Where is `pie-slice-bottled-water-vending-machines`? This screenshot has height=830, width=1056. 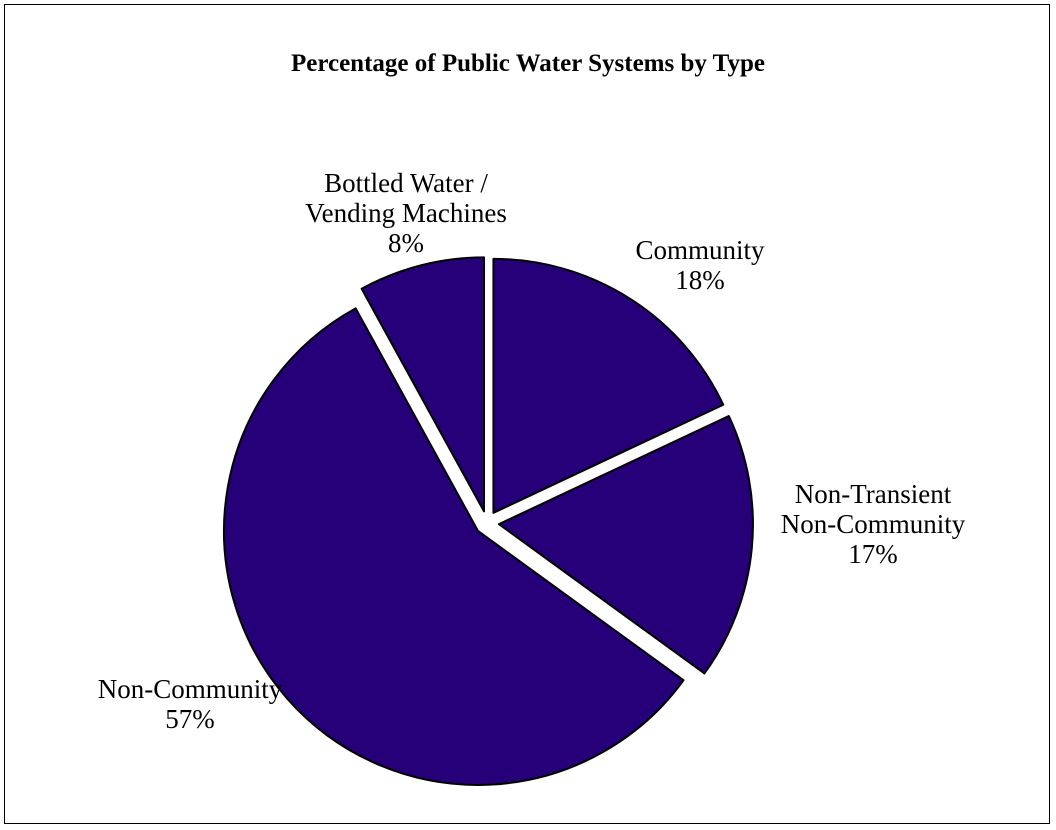 pie-slice-bottled-water-vending-machines is located at coordinates (423, 384).